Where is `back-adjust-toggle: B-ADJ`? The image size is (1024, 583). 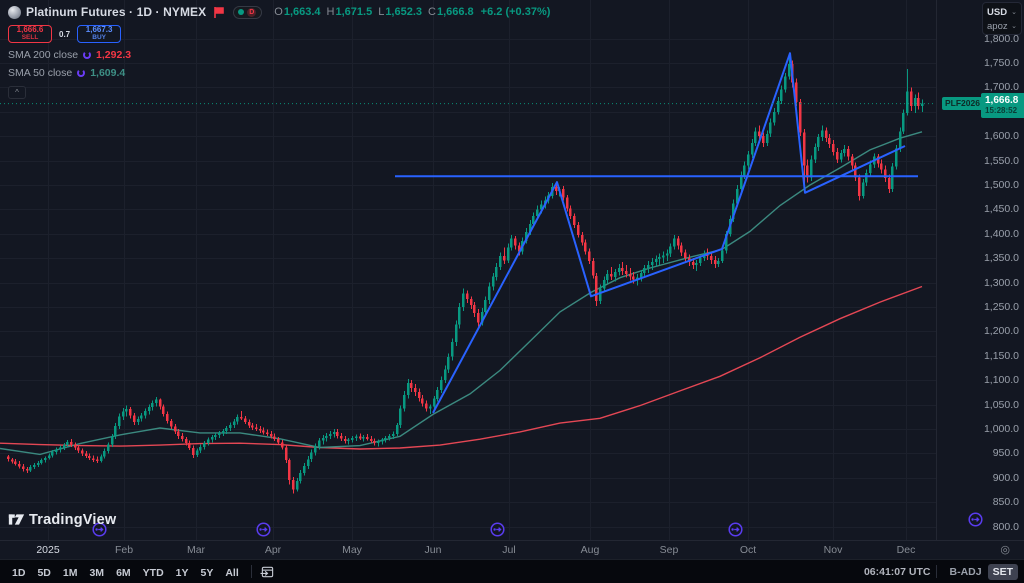
back-adjust-toggle: B-ADJ is located at coordinates (965, 571).